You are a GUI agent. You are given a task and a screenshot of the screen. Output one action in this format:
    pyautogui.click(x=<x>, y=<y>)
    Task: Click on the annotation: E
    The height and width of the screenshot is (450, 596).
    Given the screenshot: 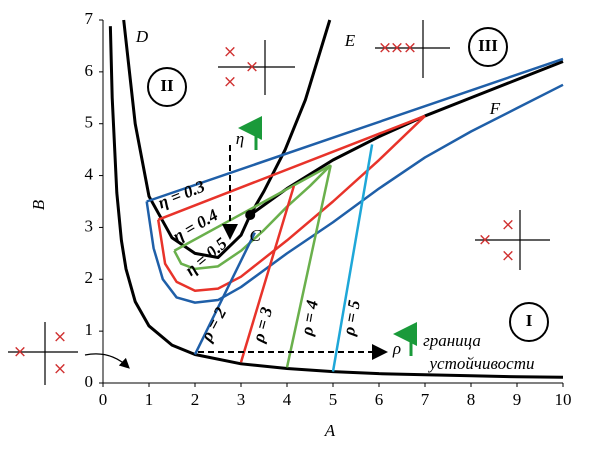 What is the action you would take?
    pyautogui.click(x=350, y=40)
    